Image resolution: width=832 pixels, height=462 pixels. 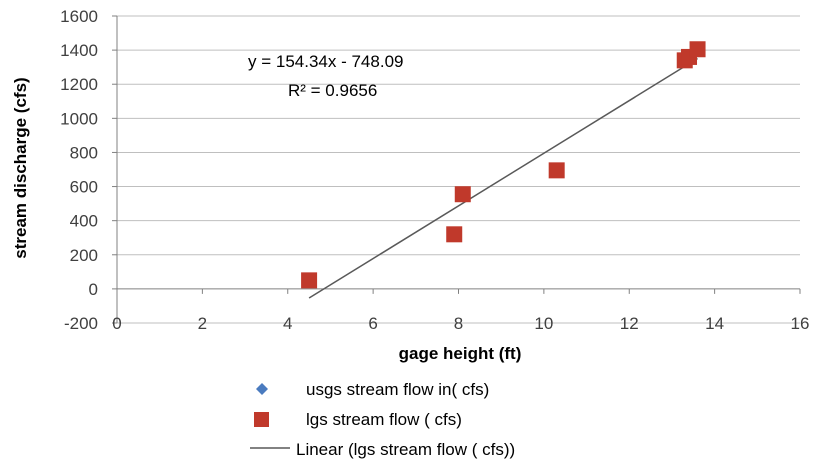 I want to click on legend-marker-square, so click(x=261, y=419).